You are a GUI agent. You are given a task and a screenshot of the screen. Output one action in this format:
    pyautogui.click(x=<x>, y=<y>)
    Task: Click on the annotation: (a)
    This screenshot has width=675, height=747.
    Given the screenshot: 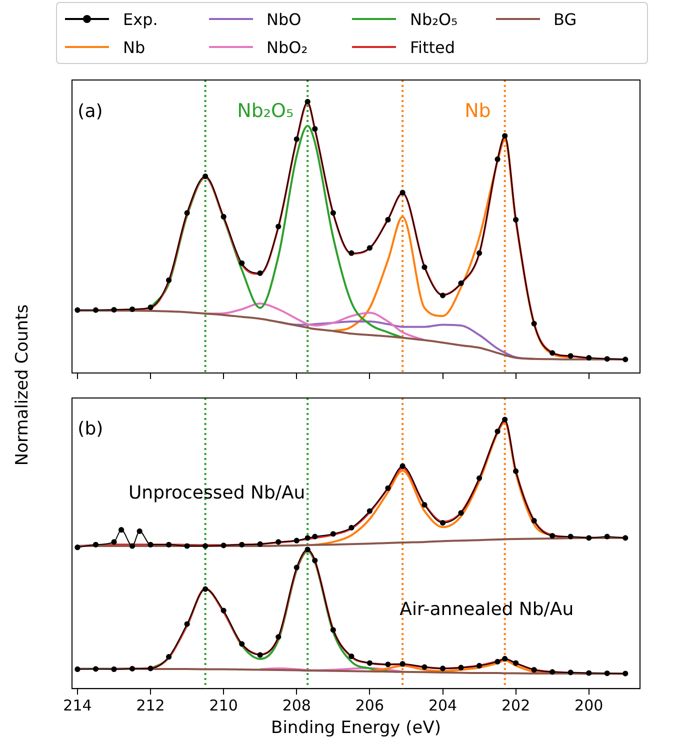 What is the action you would take?
    pyautogui.click(x=90, y=111)
    